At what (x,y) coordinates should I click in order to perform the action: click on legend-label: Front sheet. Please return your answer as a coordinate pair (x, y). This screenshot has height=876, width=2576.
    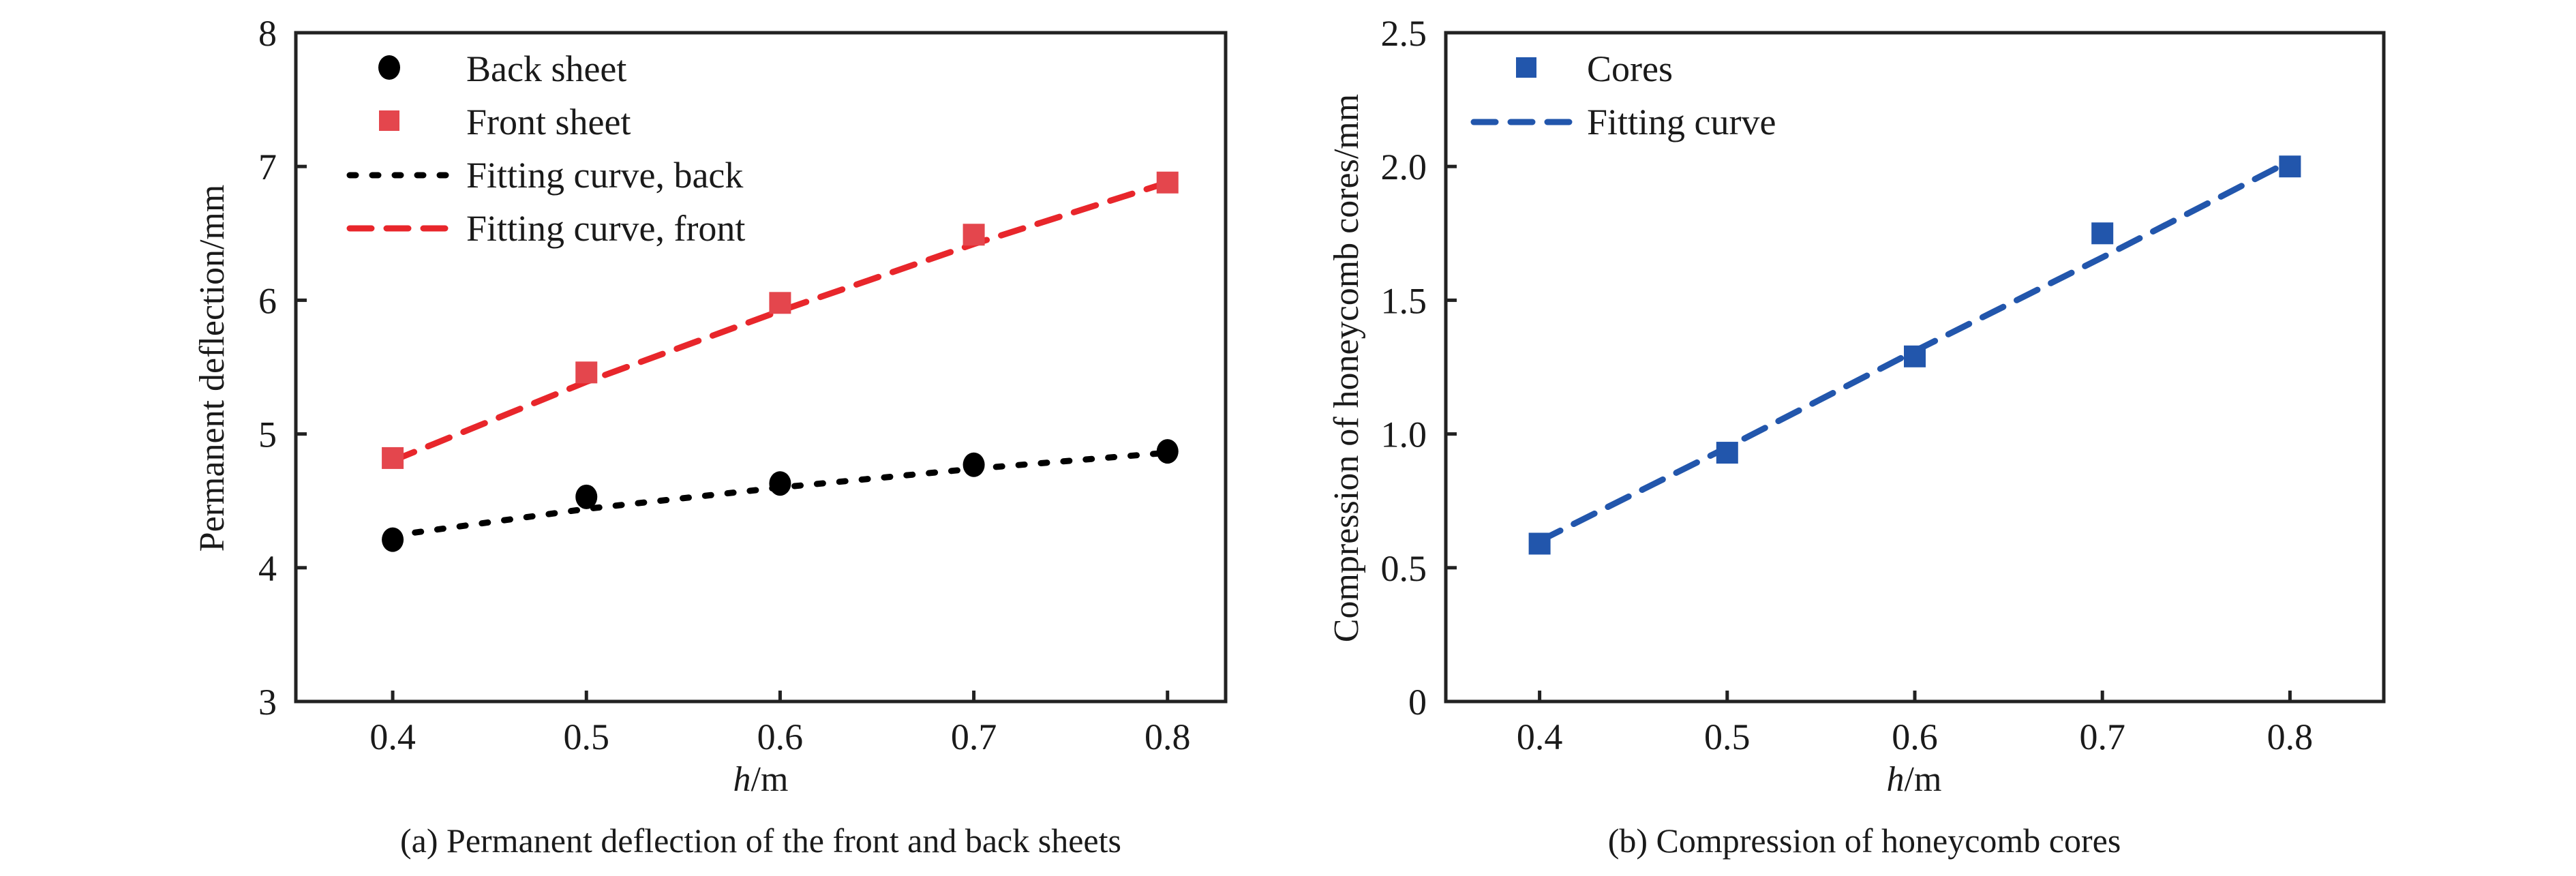
    Looking at the image, I should click on (548, 122).